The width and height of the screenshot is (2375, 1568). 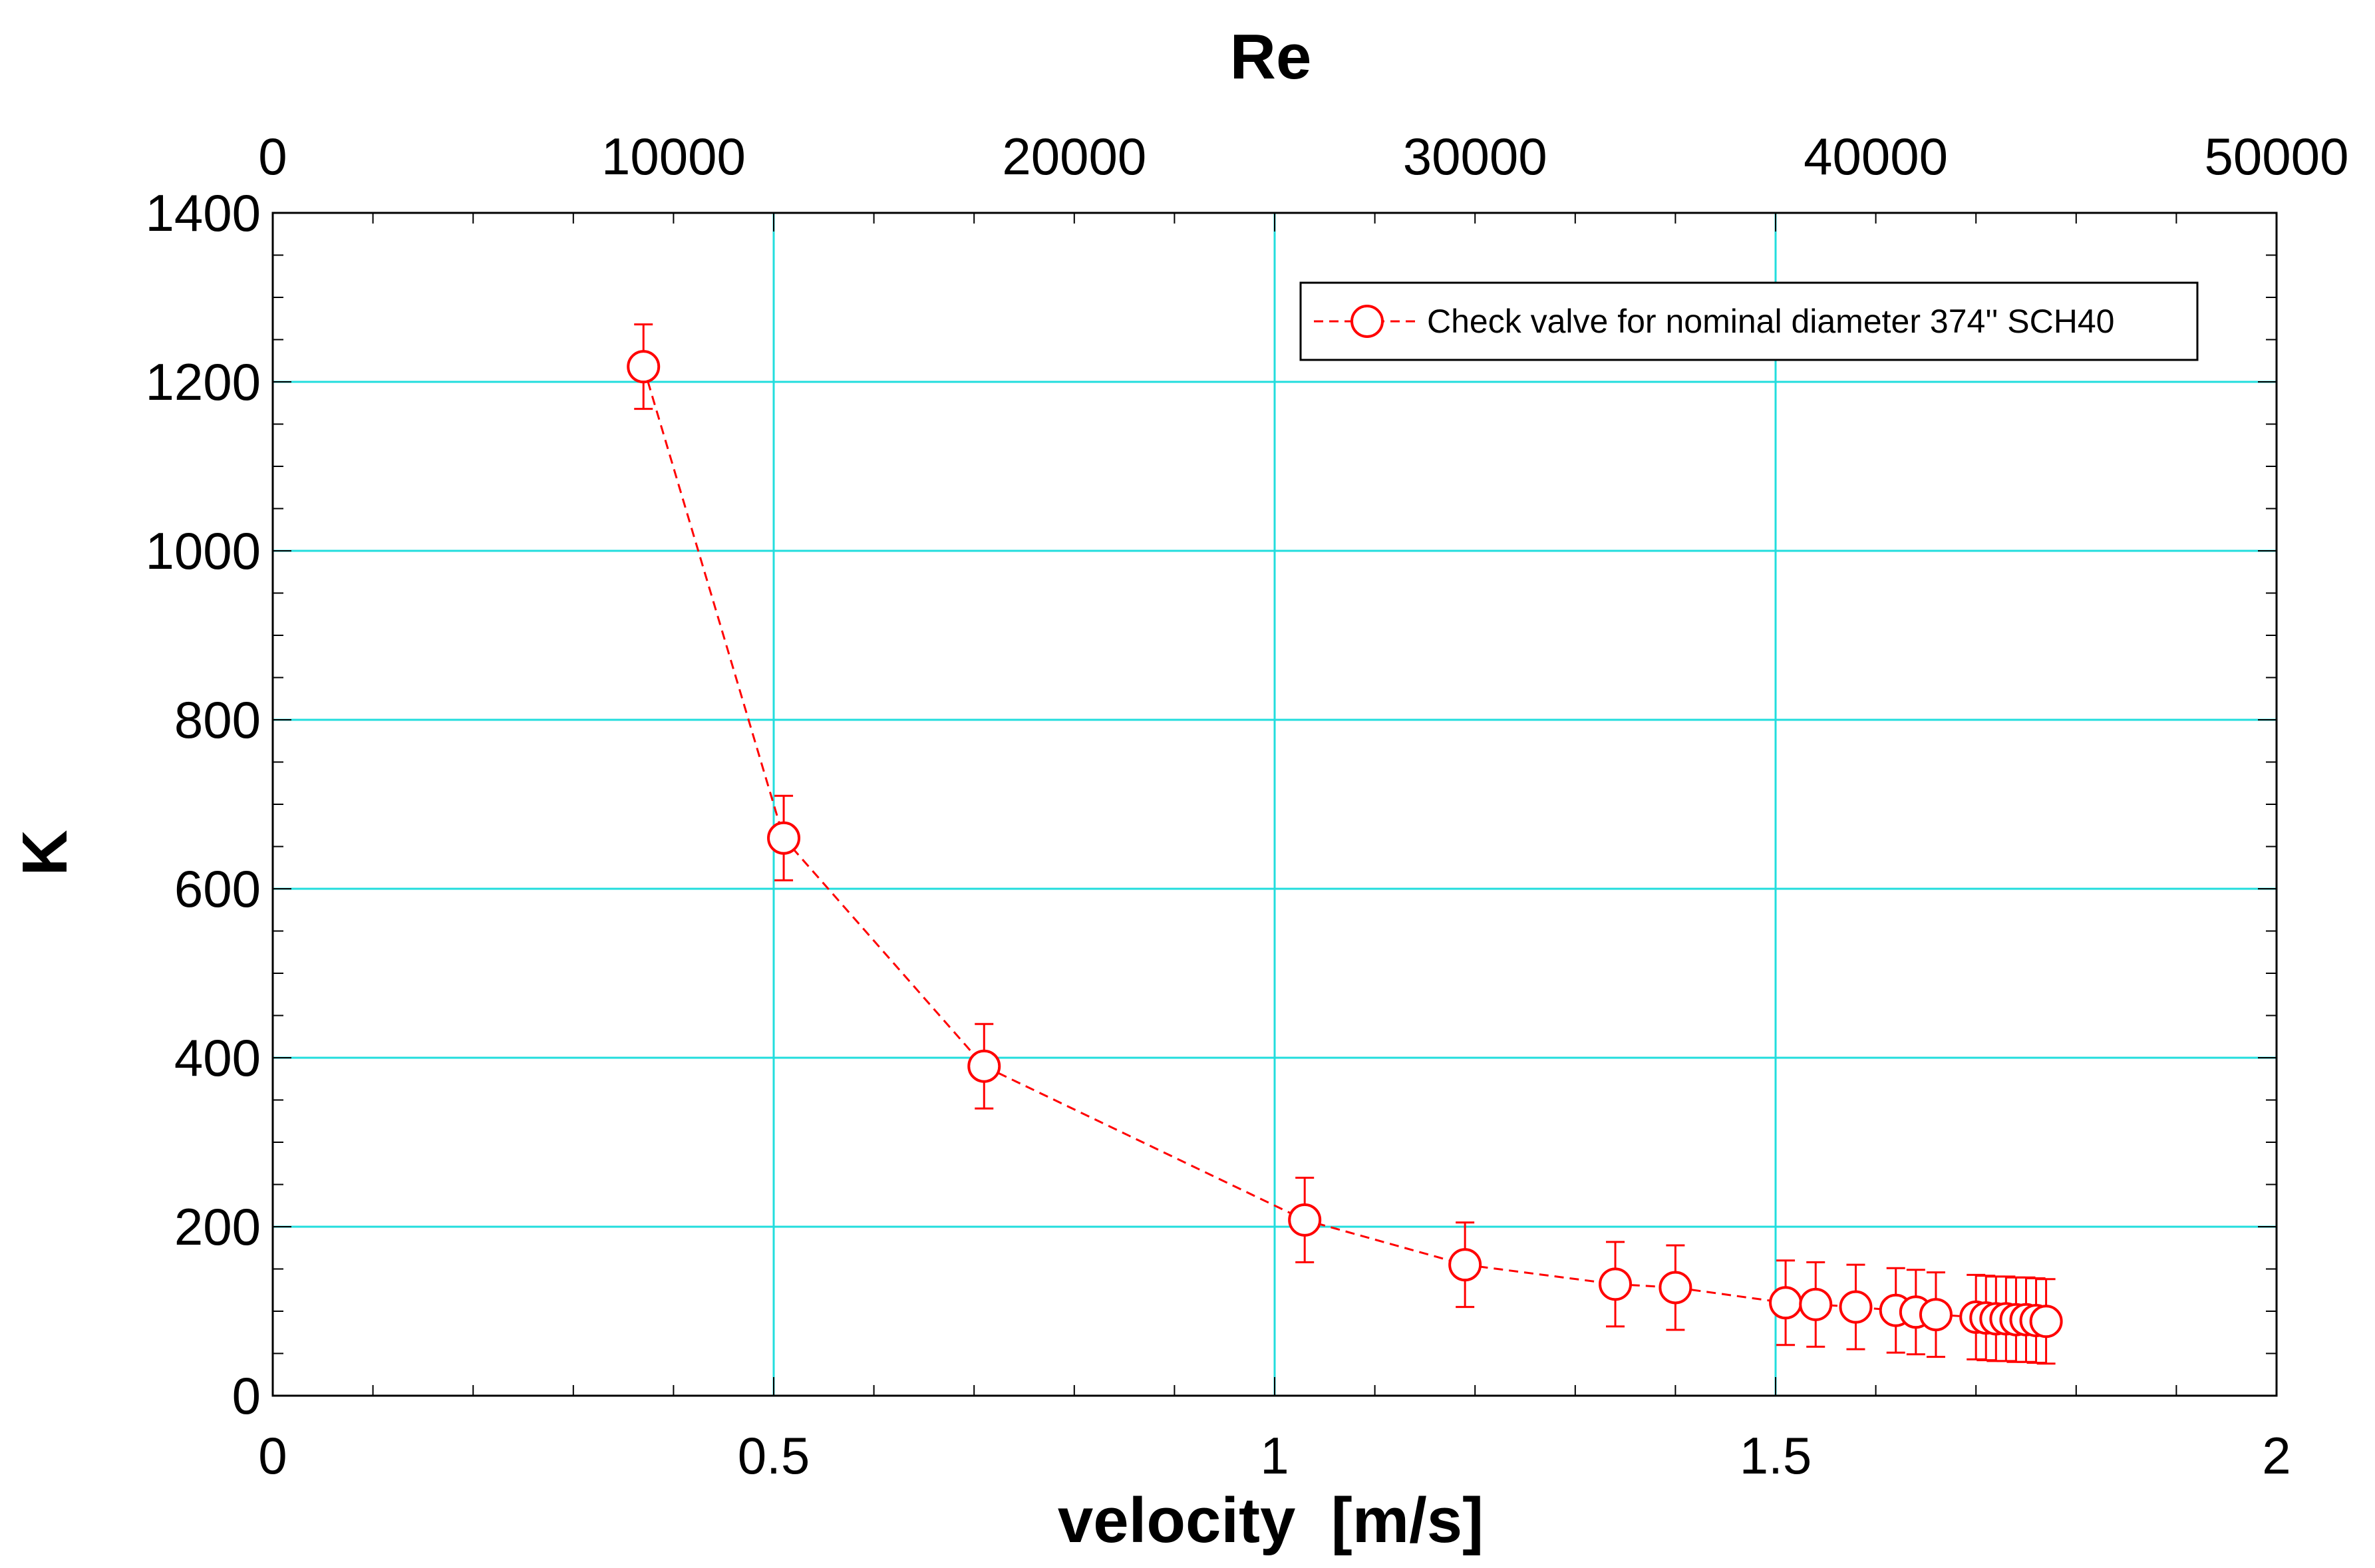 I want to click on legend-marker, so click(x=1367, y=321).